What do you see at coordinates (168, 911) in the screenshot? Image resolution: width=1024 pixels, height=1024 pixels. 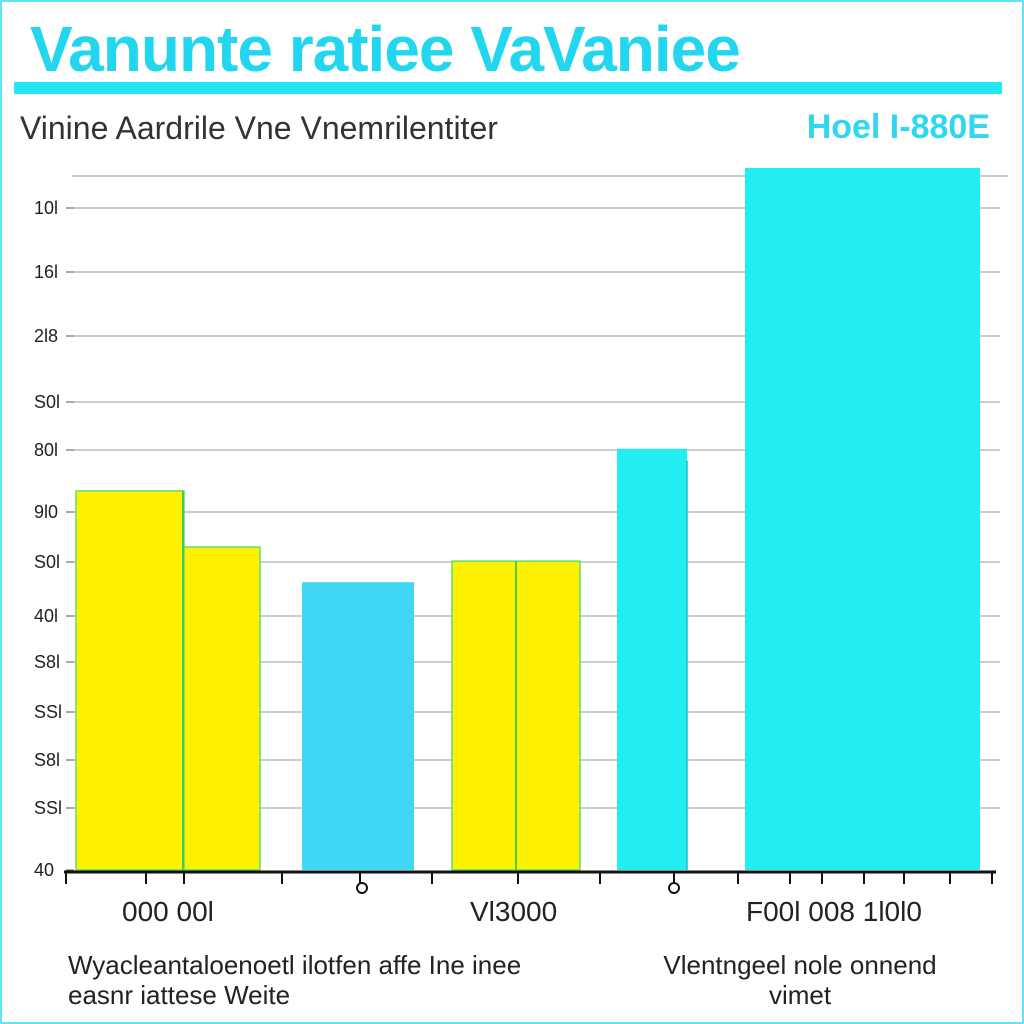 I see `x-label-1: 000 00l` at bounding box center [168, 911].